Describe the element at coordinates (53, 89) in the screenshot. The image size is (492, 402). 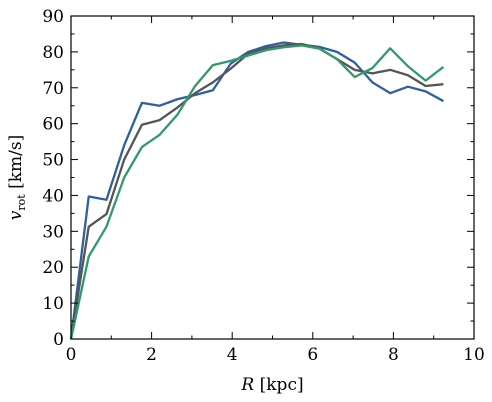
I see `y-tick-label: 70` at that location.